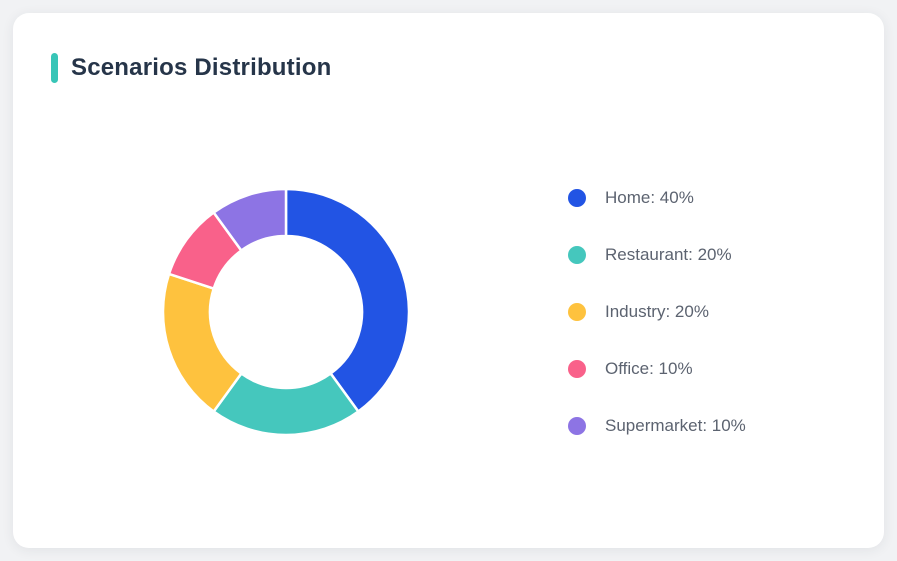 The image size is (897, 561). What do you see at coordinates (347, 300) in the screenshot?
I see `donut-slice-home` at bounding box center [347, 300].